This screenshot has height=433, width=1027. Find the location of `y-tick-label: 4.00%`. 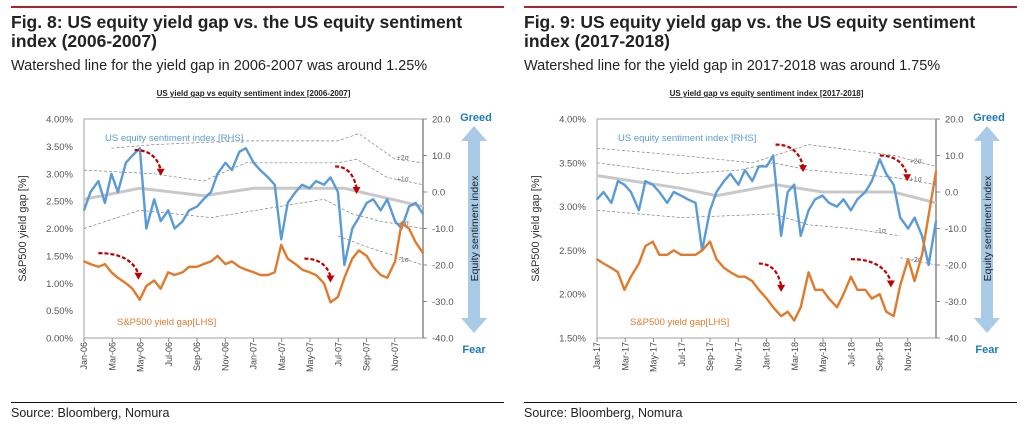

y-tick-label: 4.00% is located at coordinates (59, 120).